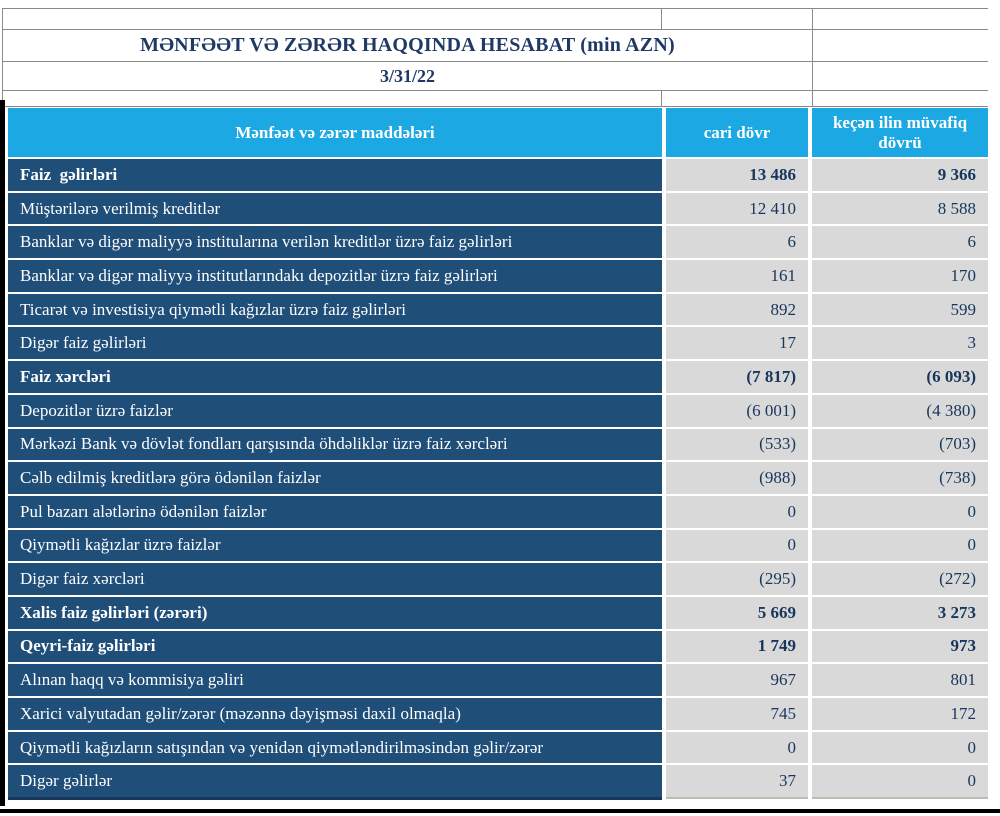 The width and height of the screenshot is (1000, 816). I want to click on row-label-cell: Pul bazarı alətlərinə ödənilən faizlər, so click(335, 511).